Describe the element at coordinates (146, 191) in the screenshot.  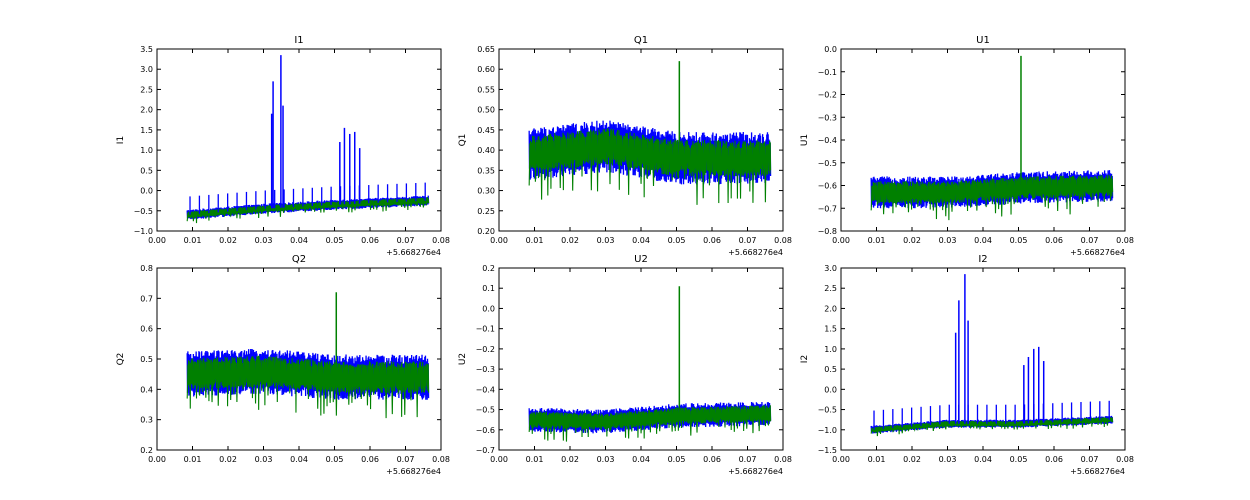
I see `y-tick-label: 0.0` at that location.